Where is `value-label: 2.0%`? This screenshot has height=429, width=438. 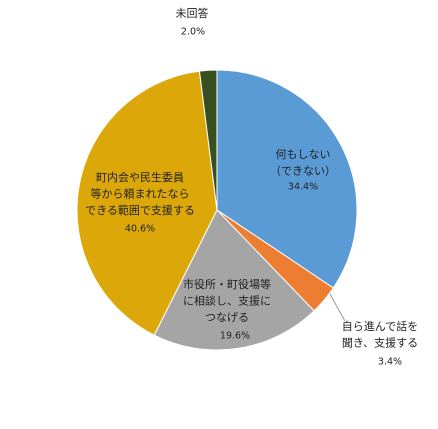
value-label: 2.0% is located at coordinates (193, 32).